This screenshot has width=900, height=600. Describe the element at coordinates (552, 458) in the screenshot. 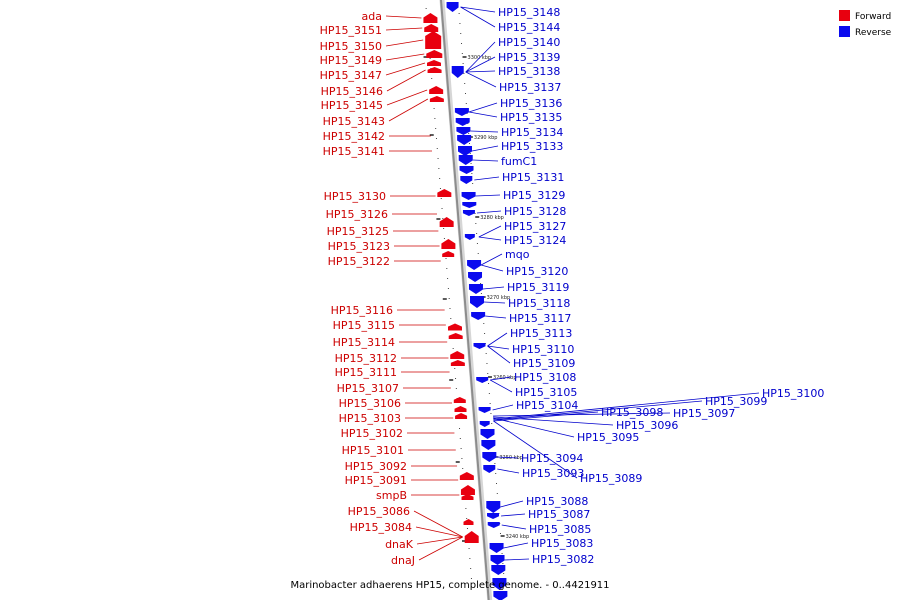

I see `reverse-gene-label-hp15-3094: HP15_3094` at that location.